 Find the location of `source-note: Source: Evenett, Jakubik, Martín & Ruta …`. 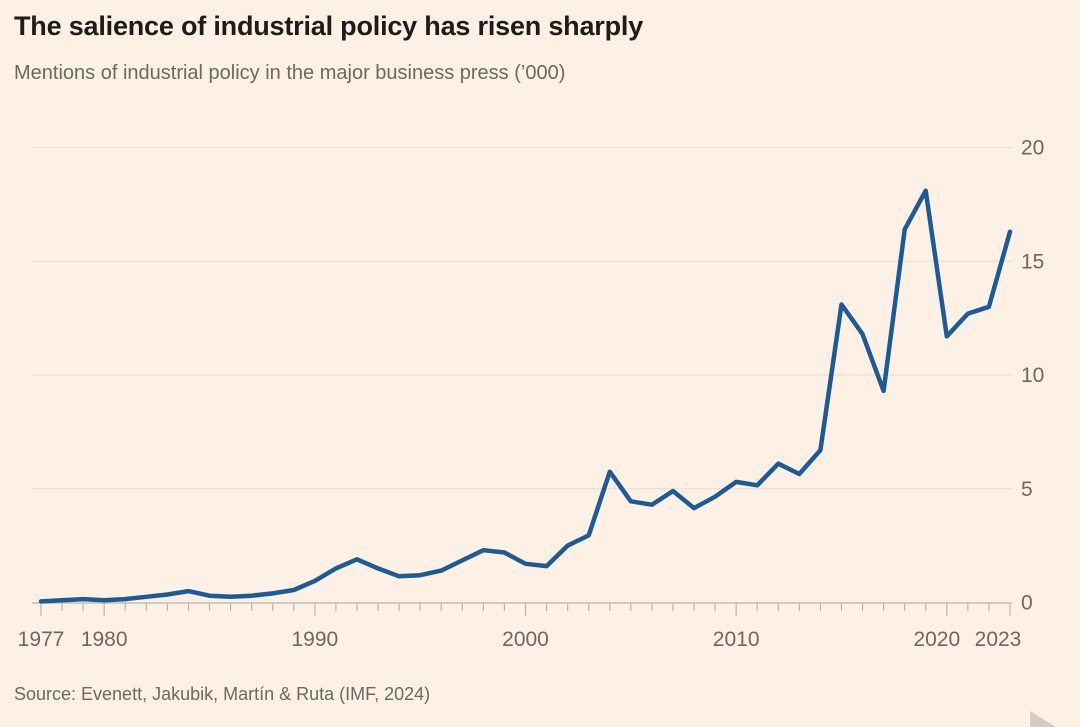

source-note: Source: Evenett, Jakubik, Martín & Ruta … is located at coordinates (222, 694).